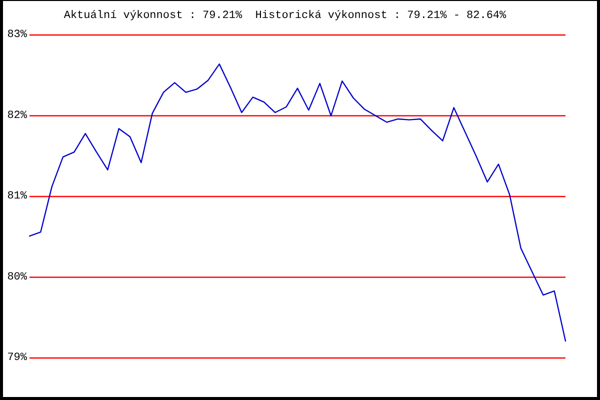 The image size is (600, 400). What do you see at coordinates (17, 35) in the screenshot?
I see `y-tick-label: 83%` at bounding box center [17, 35].